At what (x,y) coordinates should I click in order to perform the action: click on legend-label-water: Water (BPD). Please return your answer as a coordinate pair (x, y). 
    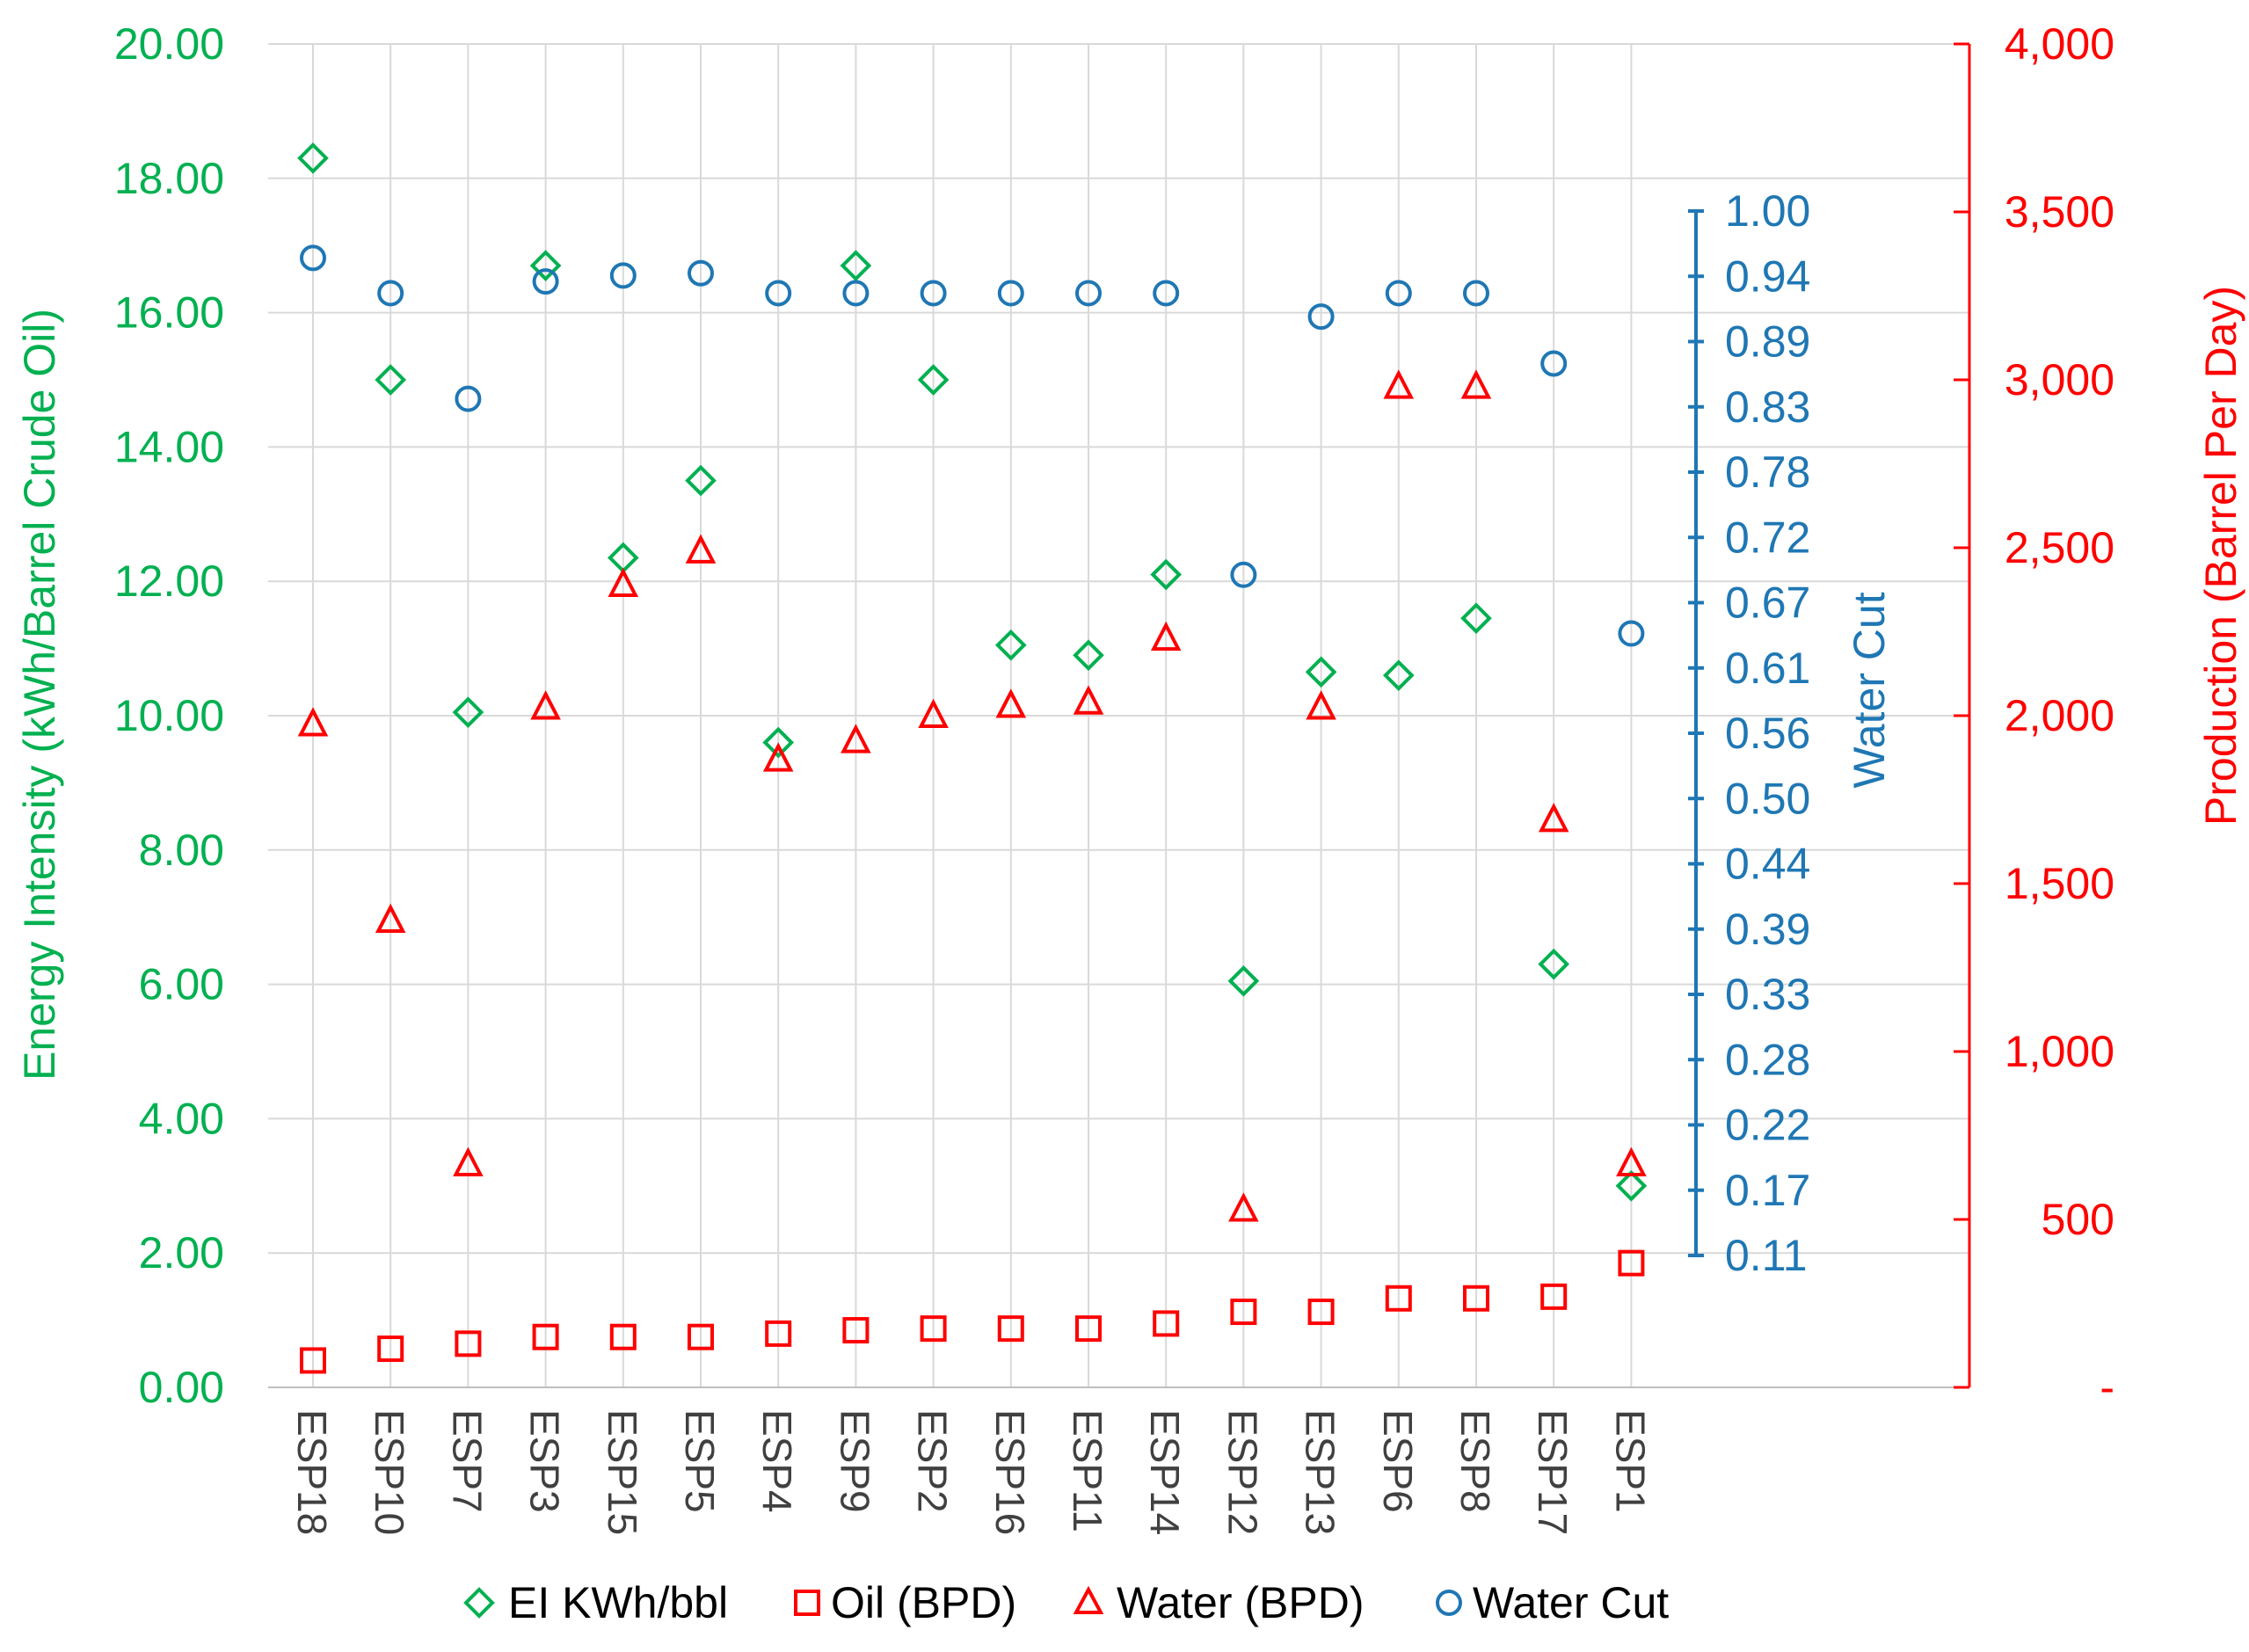
    Looking at the image, I should click on (1241, 1603).